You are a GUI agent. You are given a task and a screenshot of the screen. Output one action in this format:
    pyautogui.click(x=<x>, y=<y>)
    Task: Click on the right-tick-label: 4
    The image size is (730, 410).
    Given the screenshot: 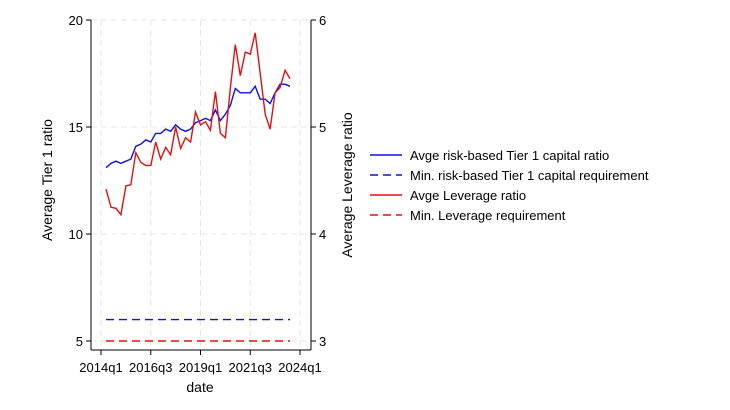 What is the action you would take?
    pyautogui.click(x=322, y=234)
    